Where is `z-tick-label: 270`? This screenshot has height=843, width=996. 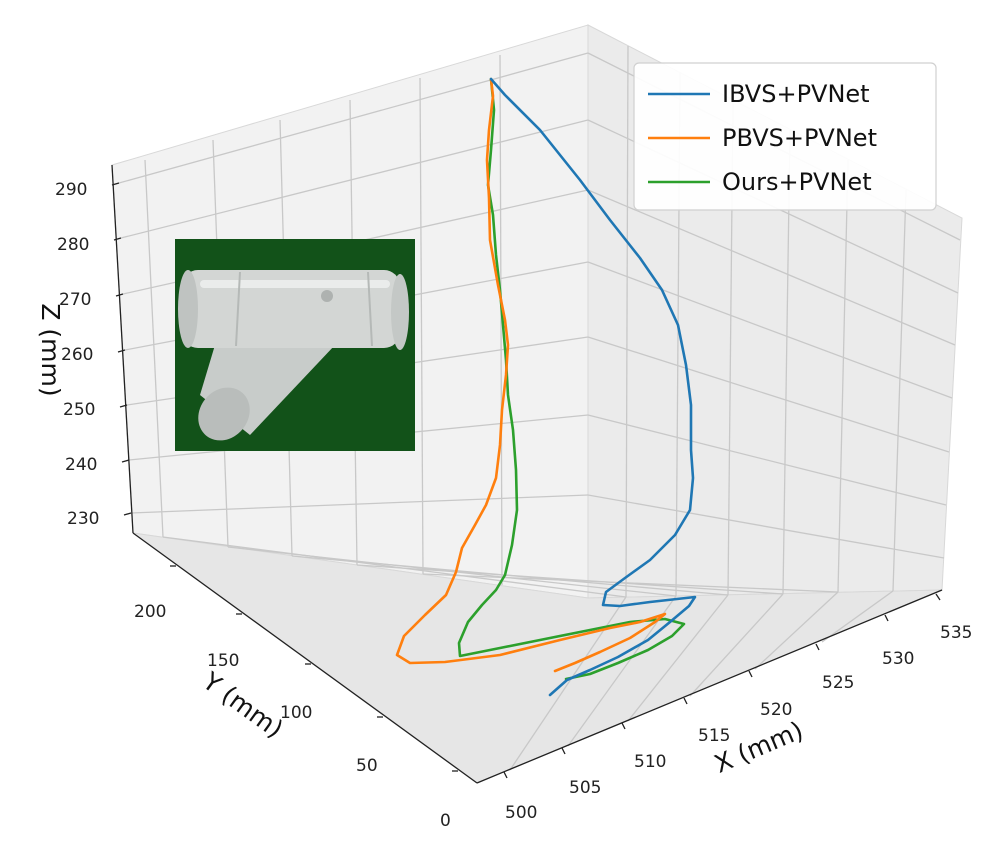 z-tick-label: 270 is located at coordinates (75, 300).